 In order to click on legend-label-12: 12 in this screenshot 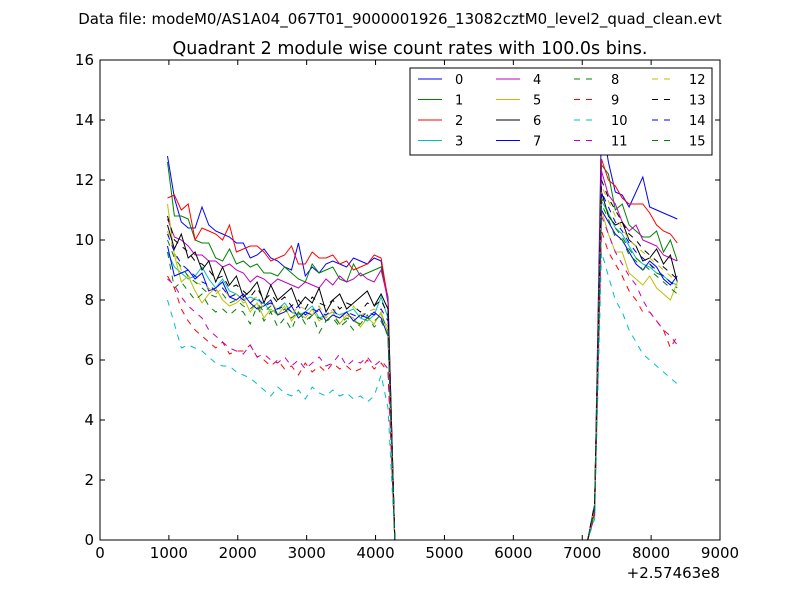, I will do `click(697, 80)`.